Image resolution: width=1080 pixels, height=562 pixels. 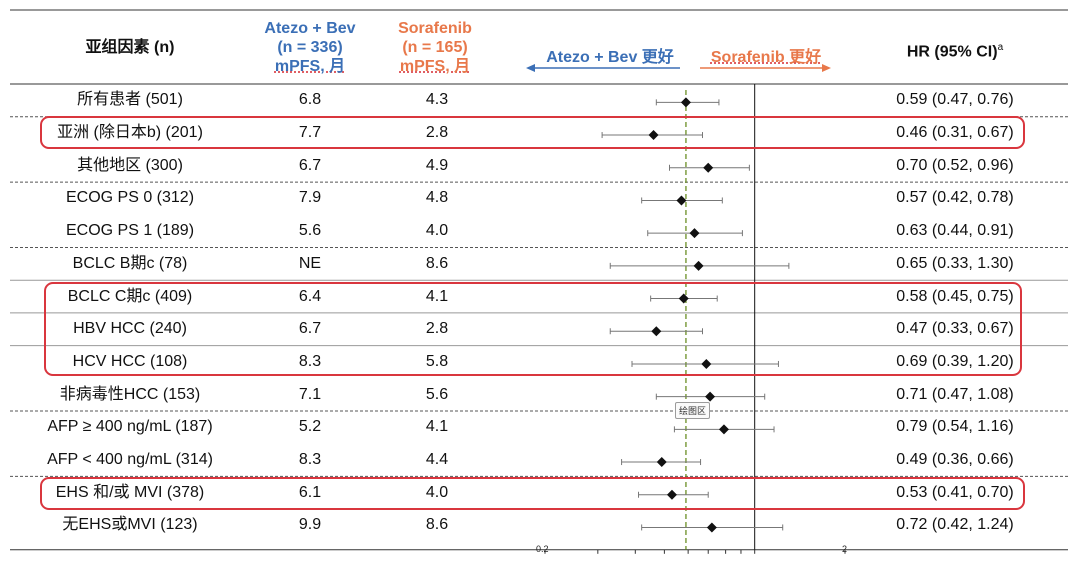 I want to click on hr-header-sup: a, so click(x=1000, y=47).